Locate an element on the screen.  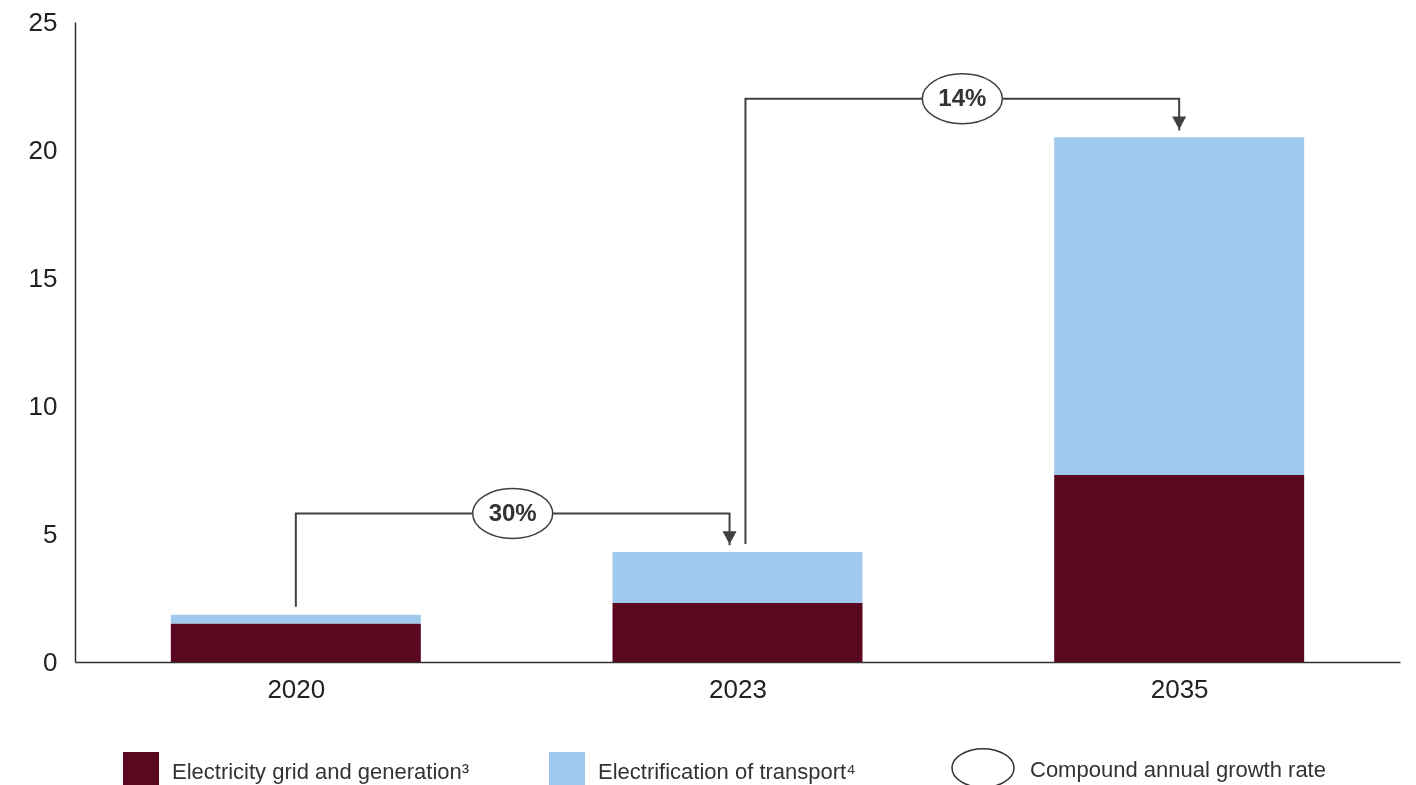
x-tick-label: 2023 is located at coordinates (738, 688).